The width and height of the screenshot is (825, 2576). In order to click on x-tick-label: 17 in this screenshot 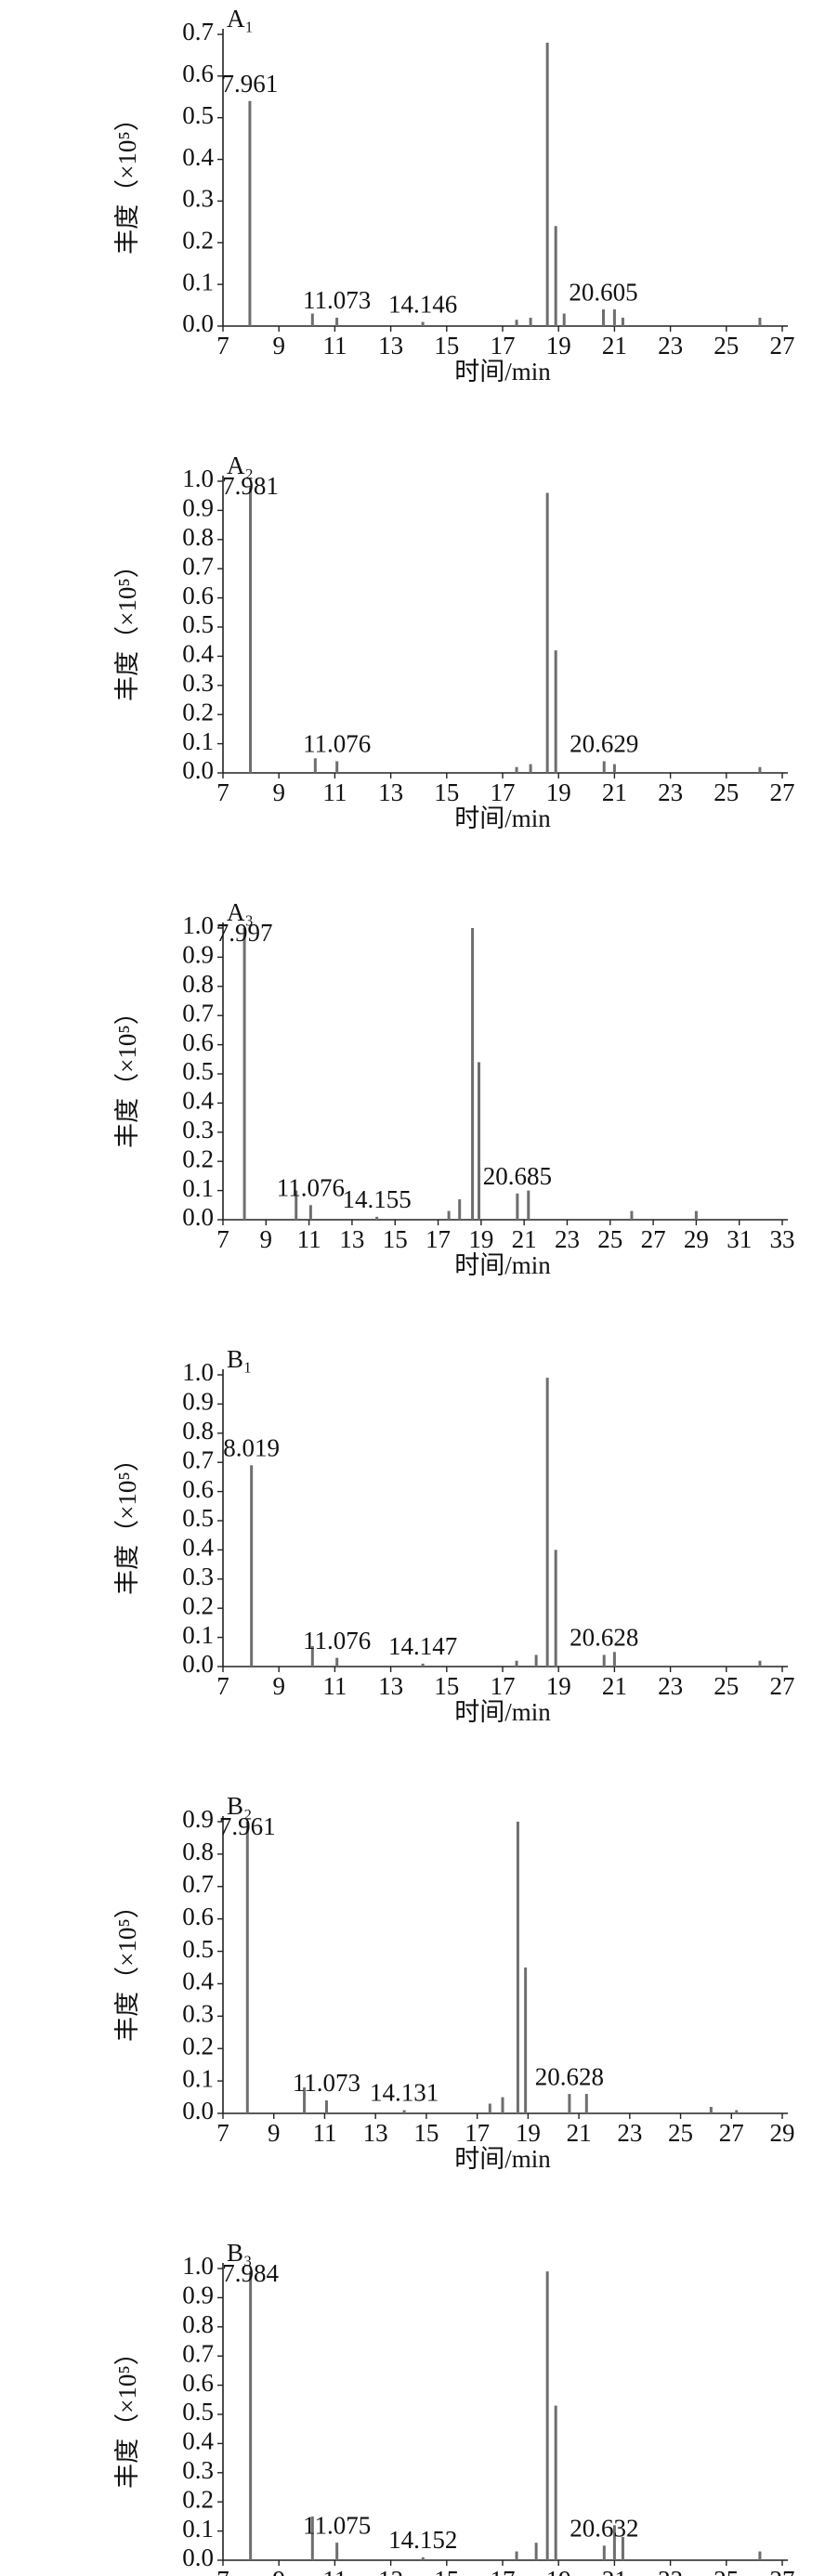, I will do `click(504, 2571)`.